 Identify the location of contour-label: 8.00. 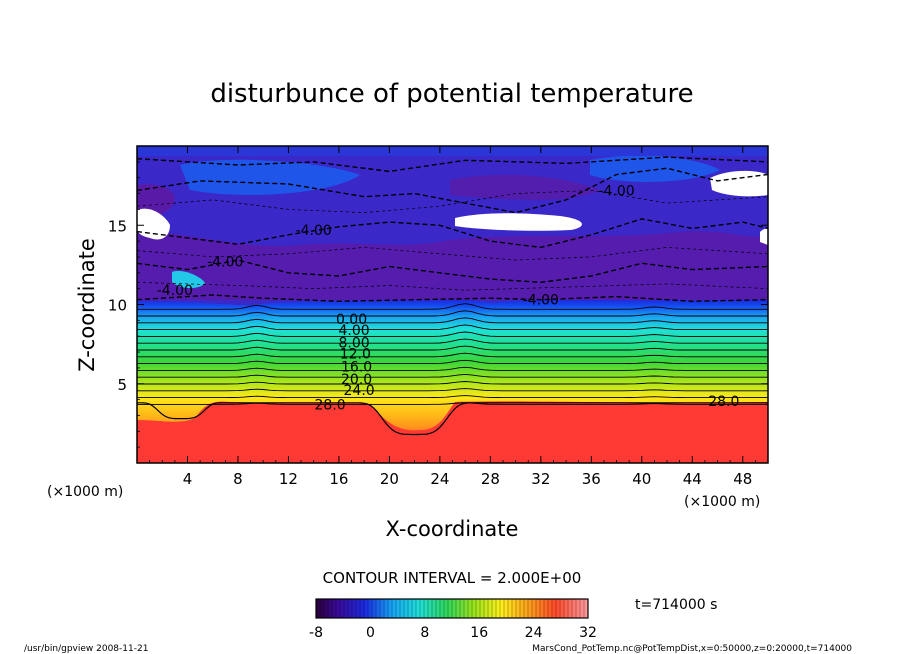
(353, 344).